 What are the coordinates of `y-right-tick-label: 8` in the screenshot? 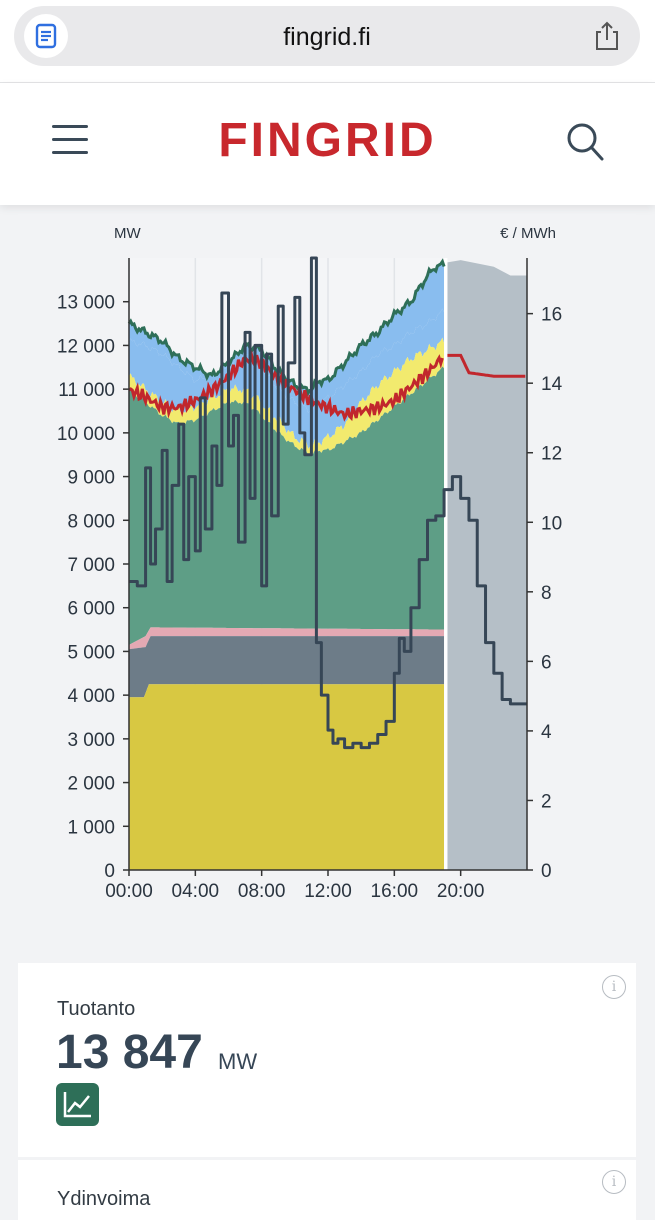 It's located at (546, 593).